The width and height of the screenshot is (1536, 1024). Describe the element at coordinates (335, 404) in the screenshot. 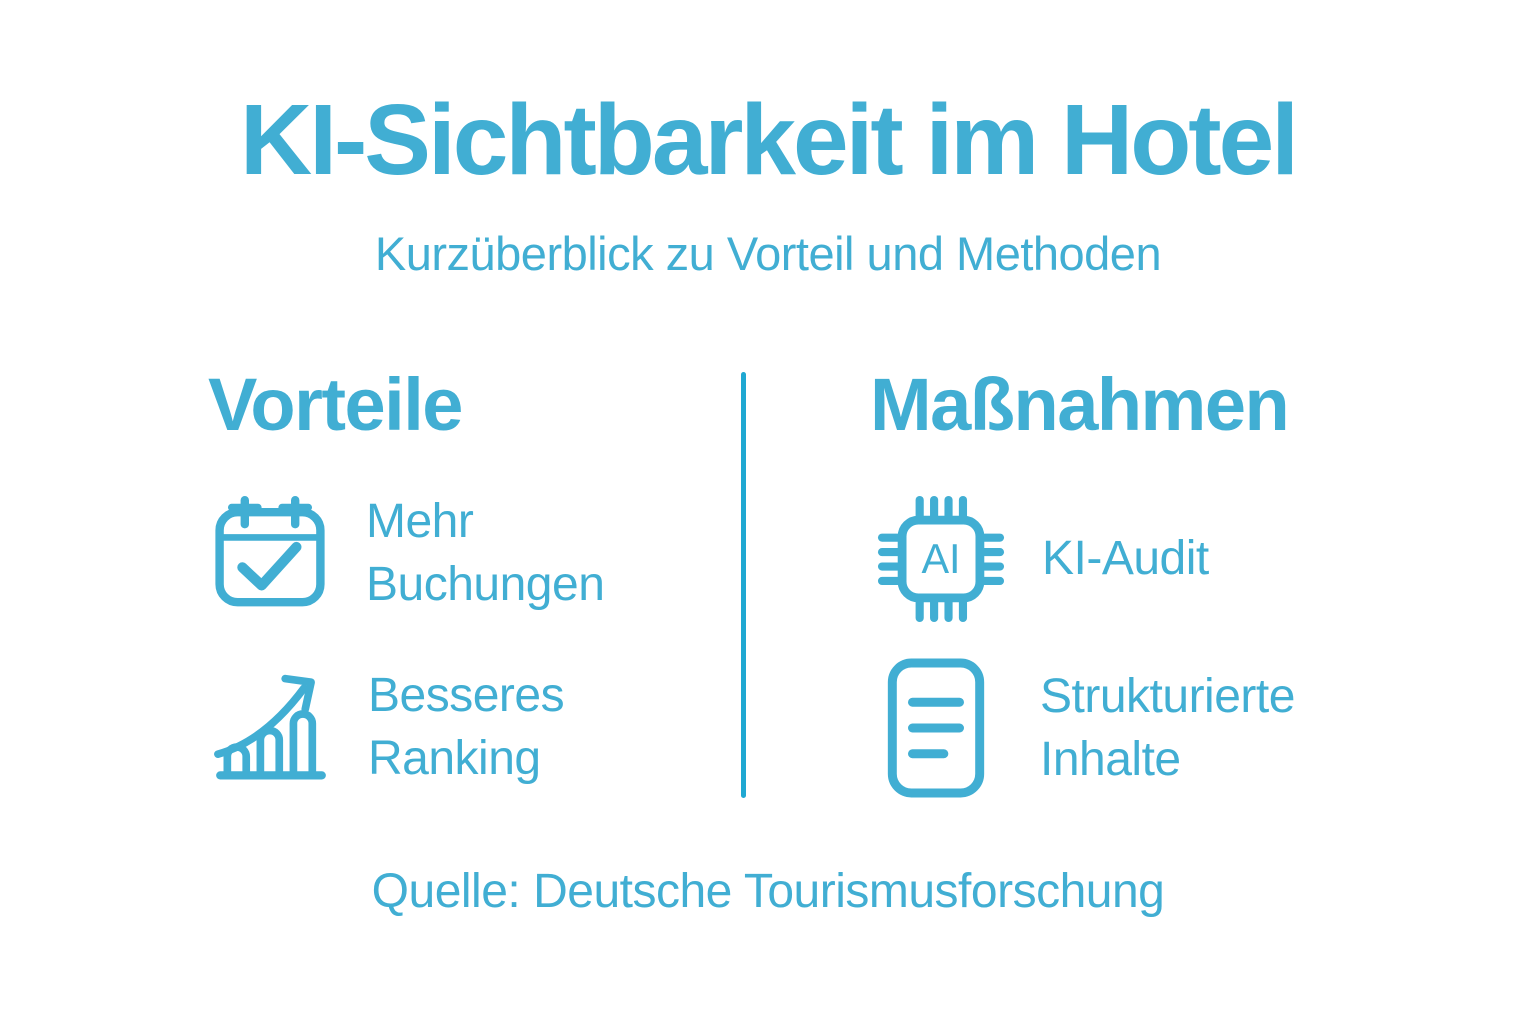

I see `section-heading-vorteile: Vorteile` at that location.